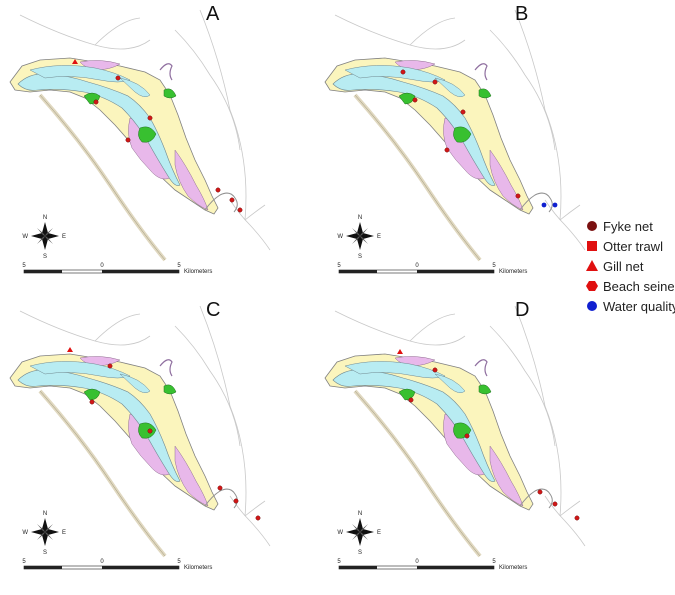 This screenshot has width=675, height=595. I want to click on legend-item: Otter trawl, so click(625, 246).